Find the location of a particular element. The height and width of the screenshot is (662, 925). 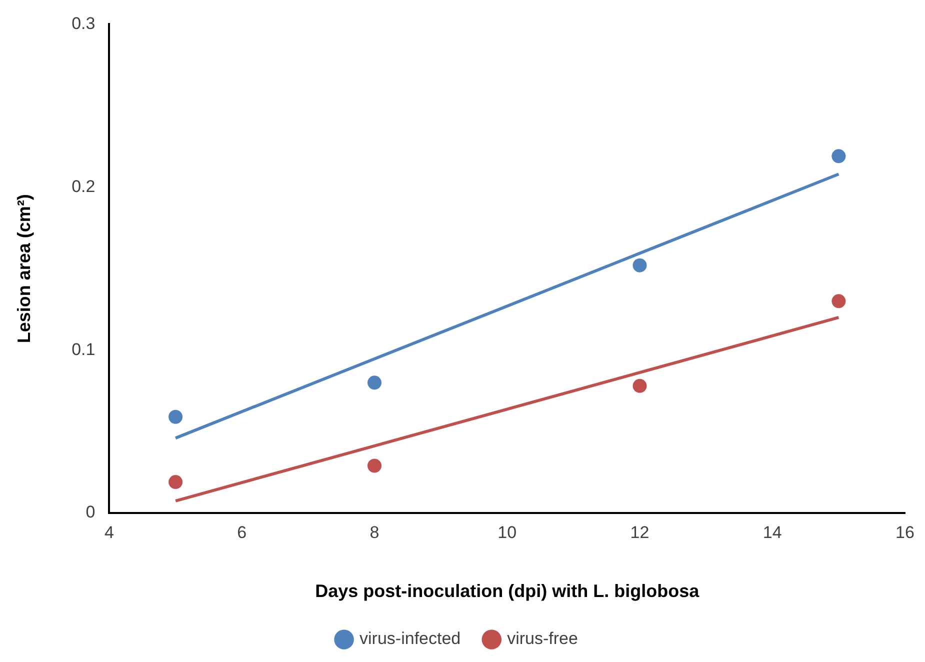

y-tick-label: 0.1 is located at coordinates (84, 349).